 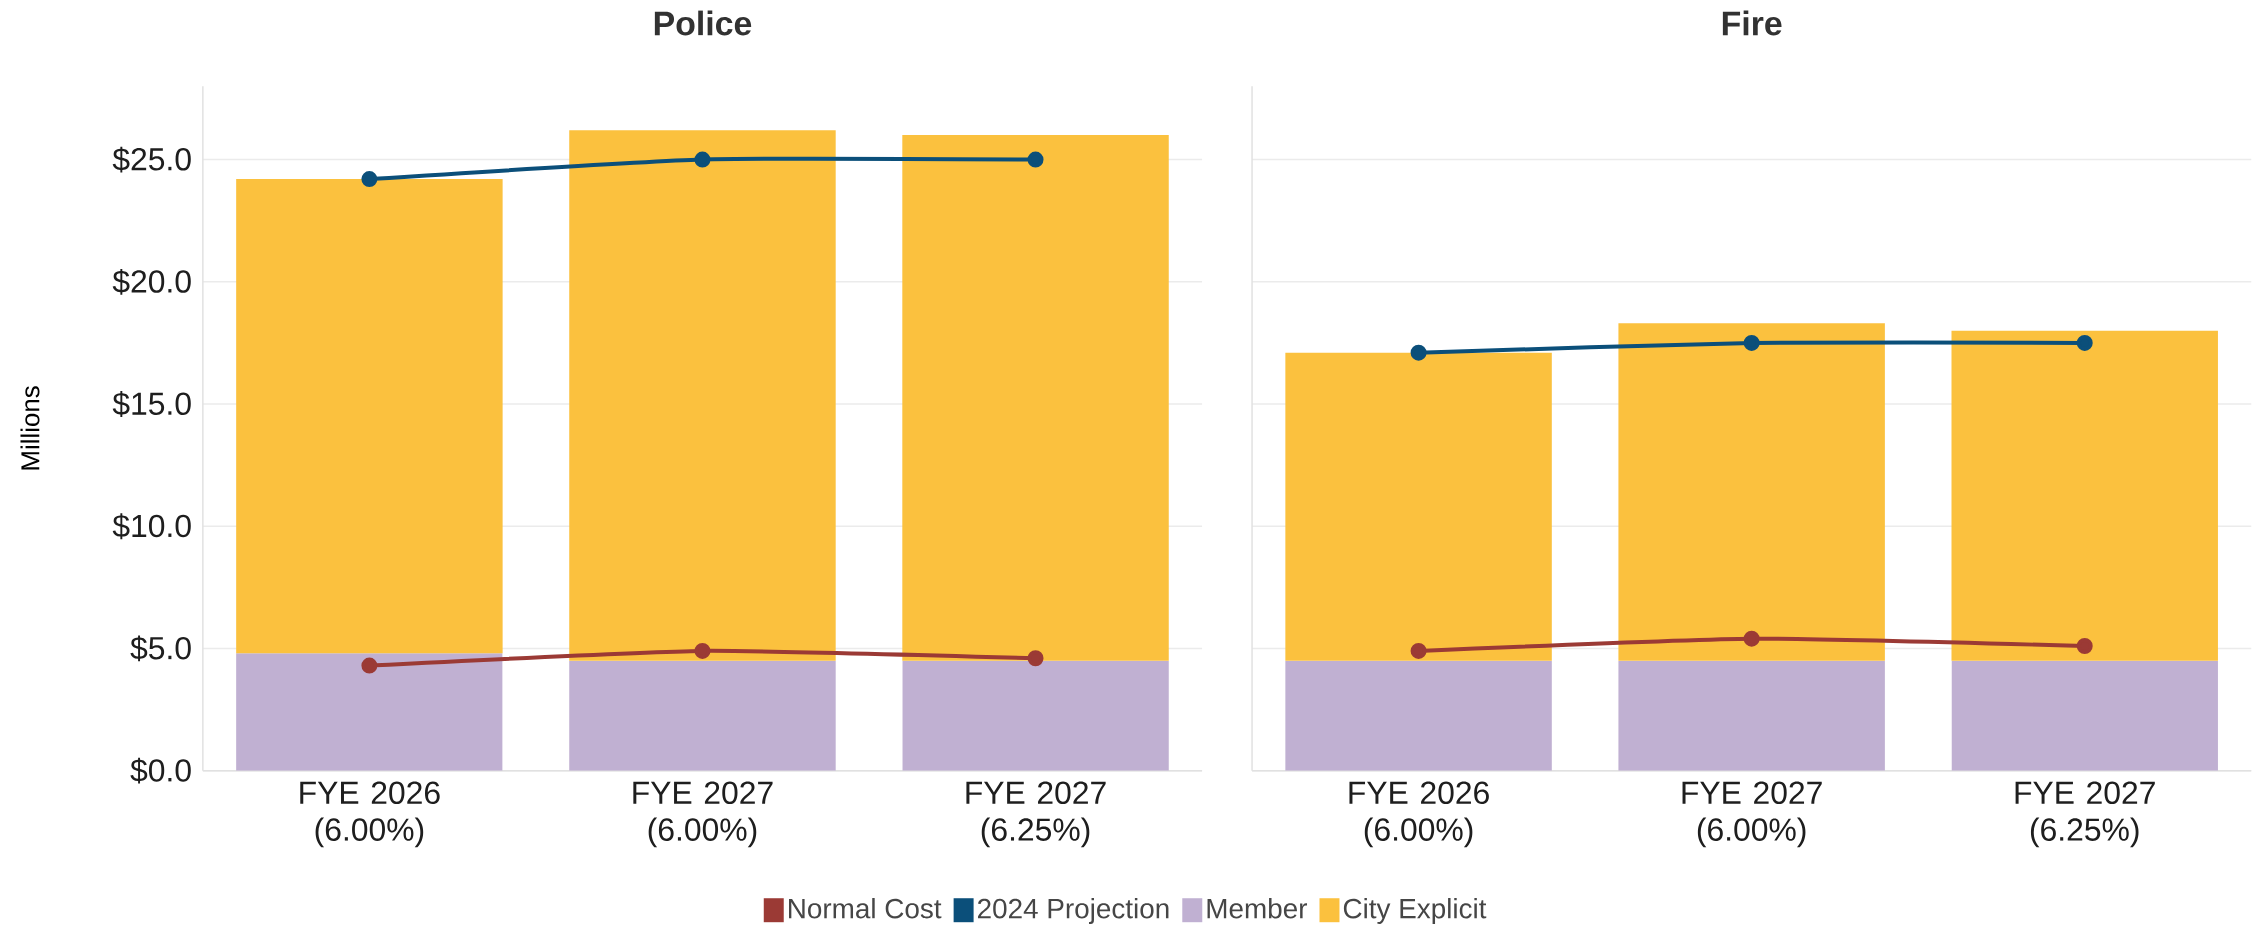 I want to click on y-tick-label: $10.0, so click(x=151, y=526).